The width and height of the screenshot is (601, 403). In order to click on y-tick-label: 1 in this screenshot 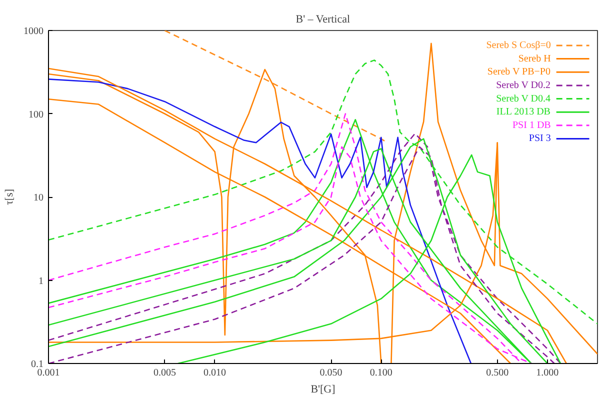, I will do `click(41, 281)`.